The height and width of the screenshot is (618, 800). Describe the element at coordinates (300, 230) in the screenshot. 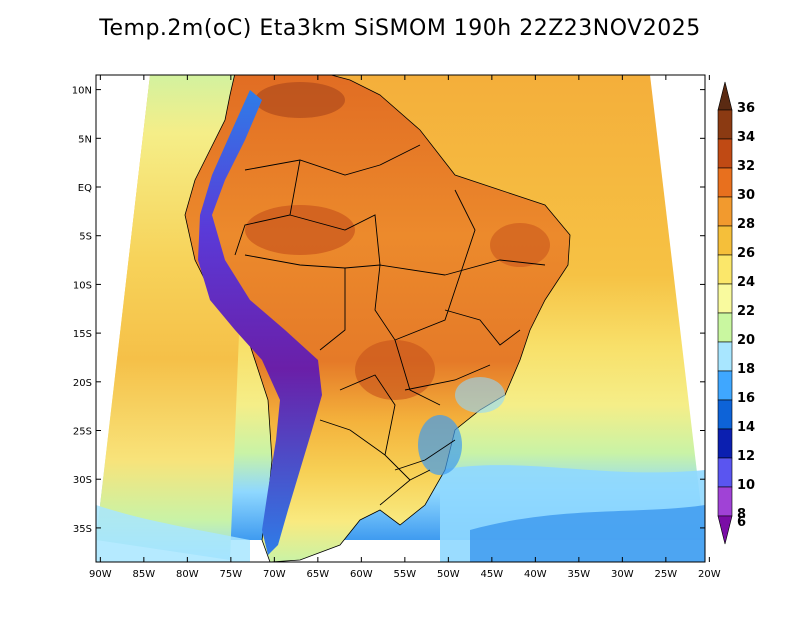

I see `amazon-hot-region` at that location.